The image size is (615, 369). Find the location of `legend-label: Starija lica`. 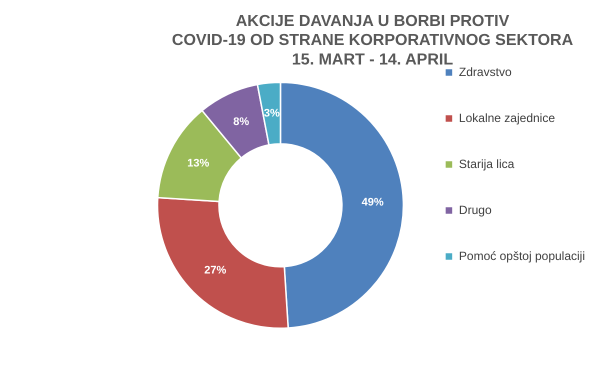

legend-label: Starija lica is located at coordinates (486, 163).